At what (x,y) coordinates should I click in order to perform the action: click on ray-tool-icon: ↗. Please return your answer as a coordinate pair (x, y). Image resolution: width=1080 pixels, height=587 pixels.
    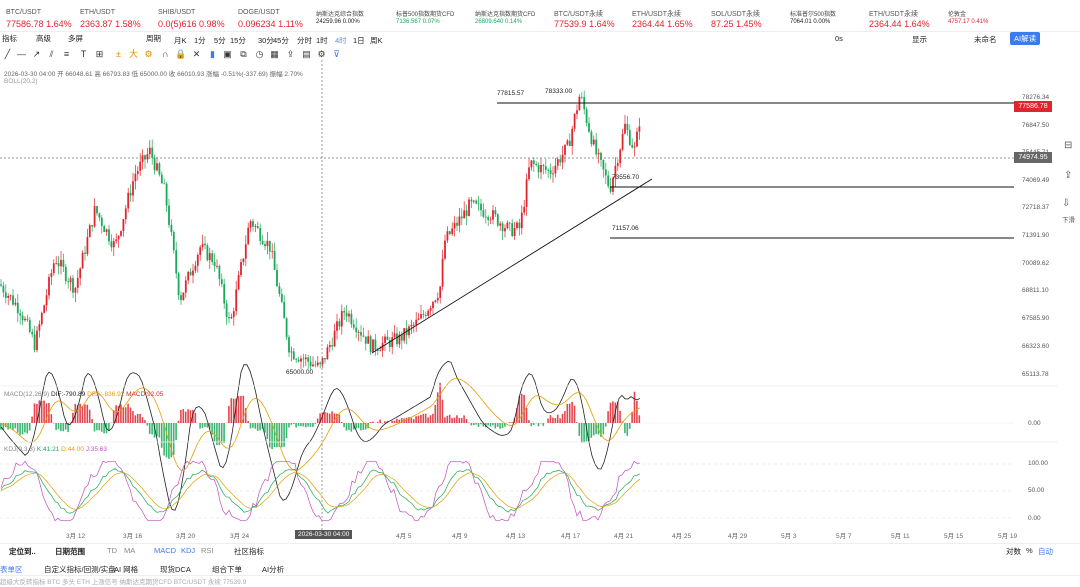
    Looking at the image, I should click on (36, 54).